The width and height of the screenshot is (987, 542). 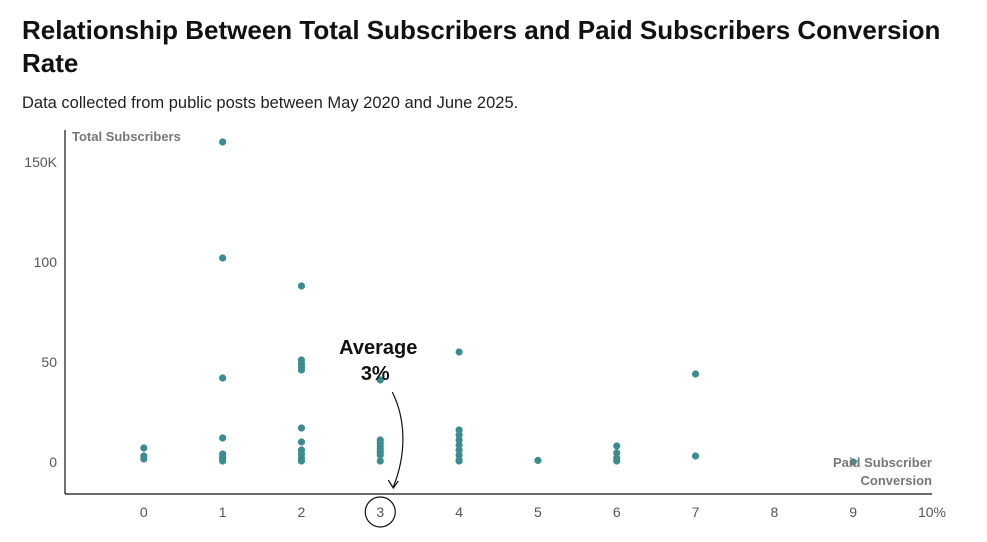 I want to click on x-tick-label: 0, so click(x=144, y=512).